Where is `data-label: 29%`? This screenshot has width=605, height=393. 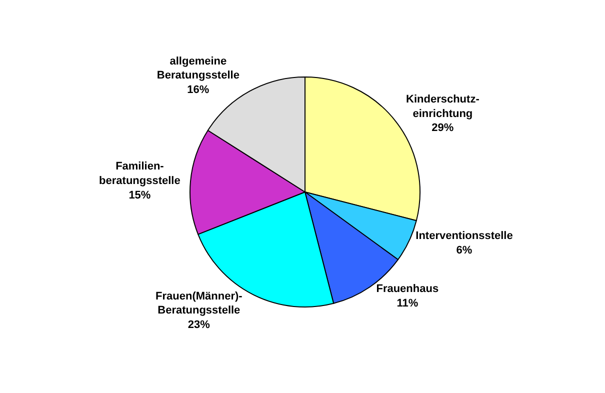
data-label: 29% is located at coordinates (443, 128).